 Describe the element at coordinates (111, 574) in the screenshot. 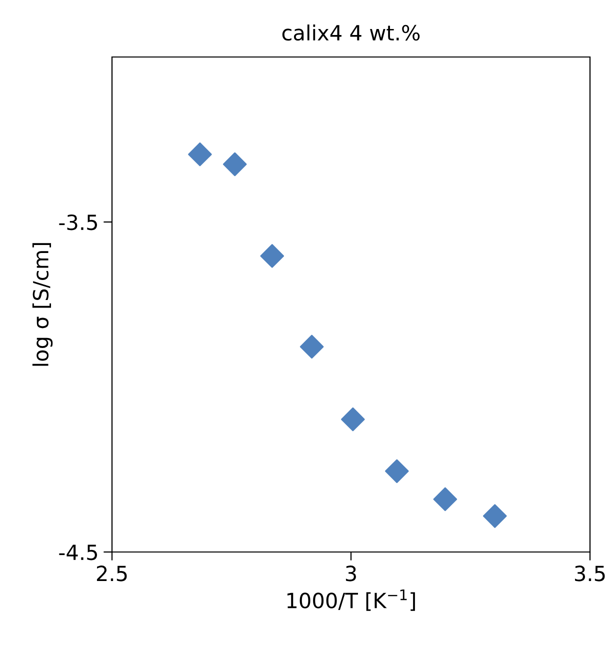

I see `x-tick-label: 2.5` at that location.